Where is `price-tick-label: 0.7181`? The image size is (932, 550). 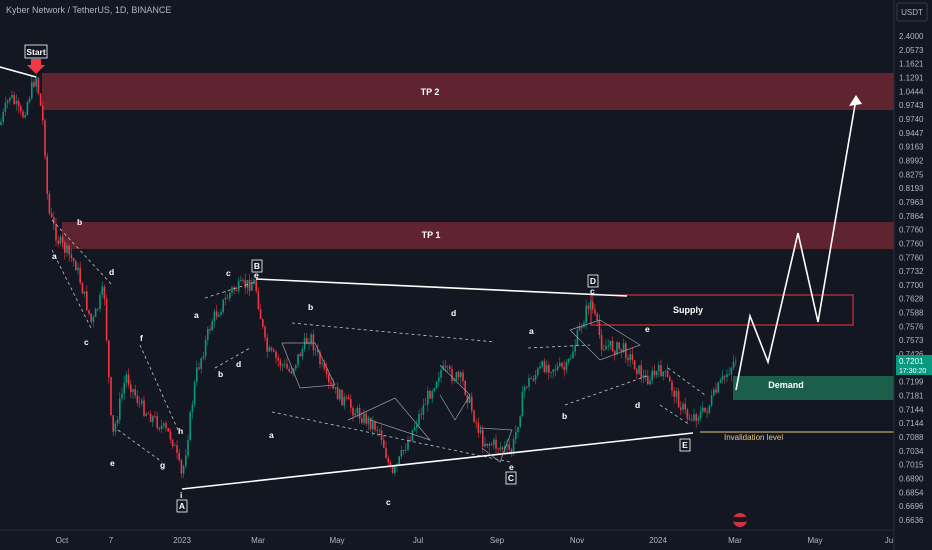 price-tick-label: 0.7181 is located at coordinates (911, 396).